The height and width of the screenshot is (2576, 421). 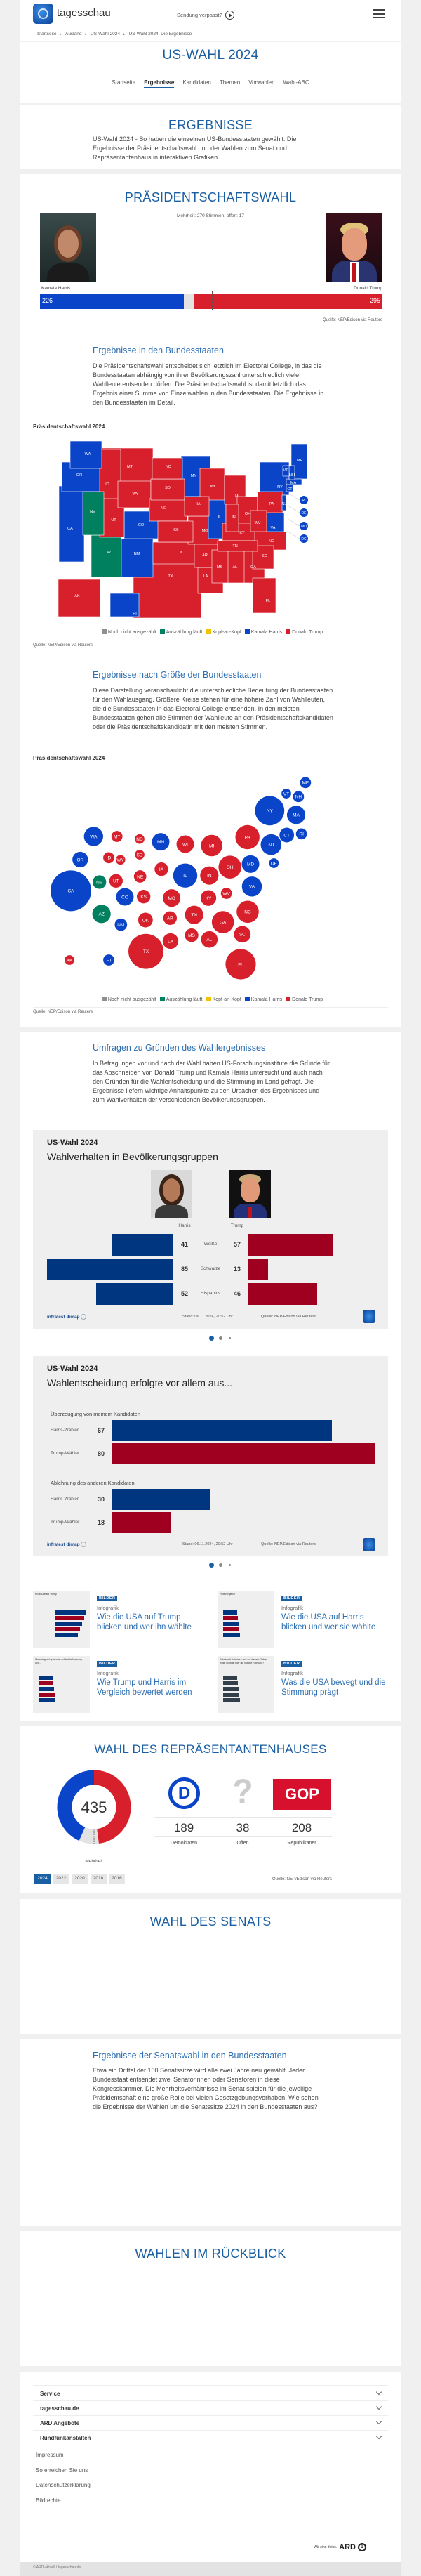 What do you see at coordinates (296, 815) in the screenshot?
I see `bubble-ma` at bounding box center [296, 815].